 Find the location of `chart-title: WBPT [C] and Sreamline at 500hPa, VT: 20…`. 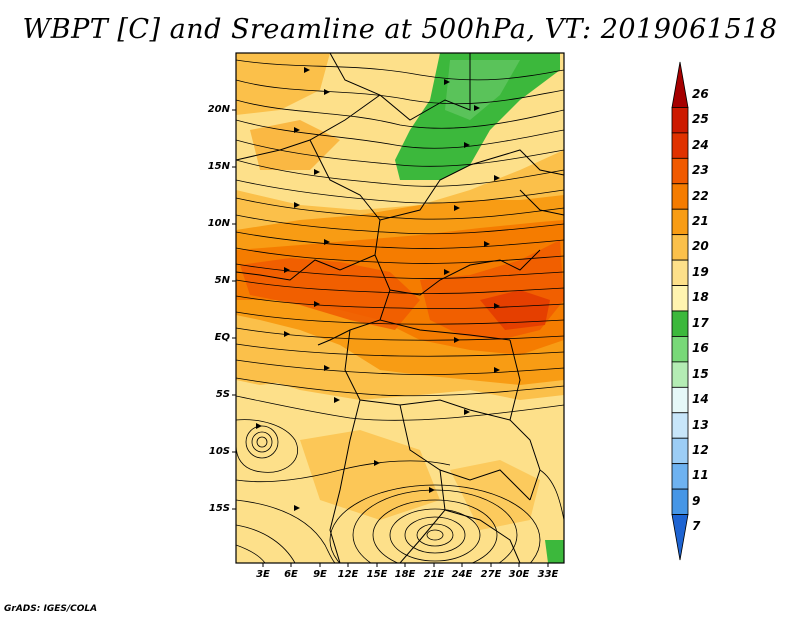

chart-title: WBPT [C] and Sreamline at 500hPa, VT: 20… is located at coordinates (400, 29).